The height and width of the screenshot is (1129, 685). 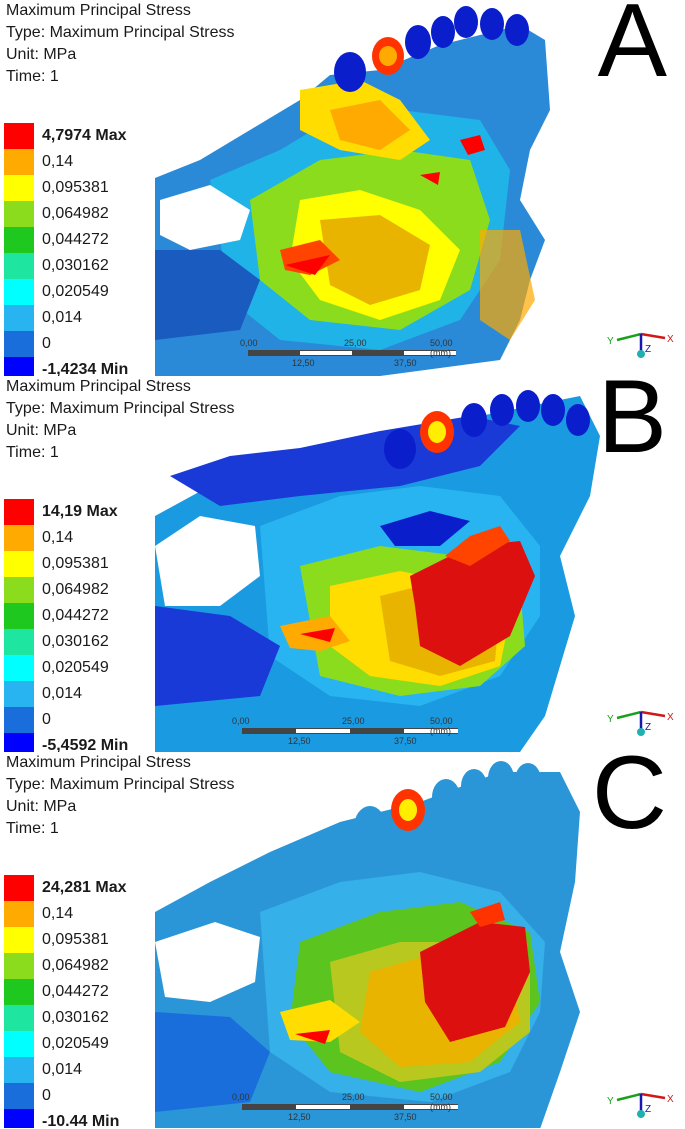 I want to click on legend-min-label: -10.44 Min, so click(x=81, y=1120).